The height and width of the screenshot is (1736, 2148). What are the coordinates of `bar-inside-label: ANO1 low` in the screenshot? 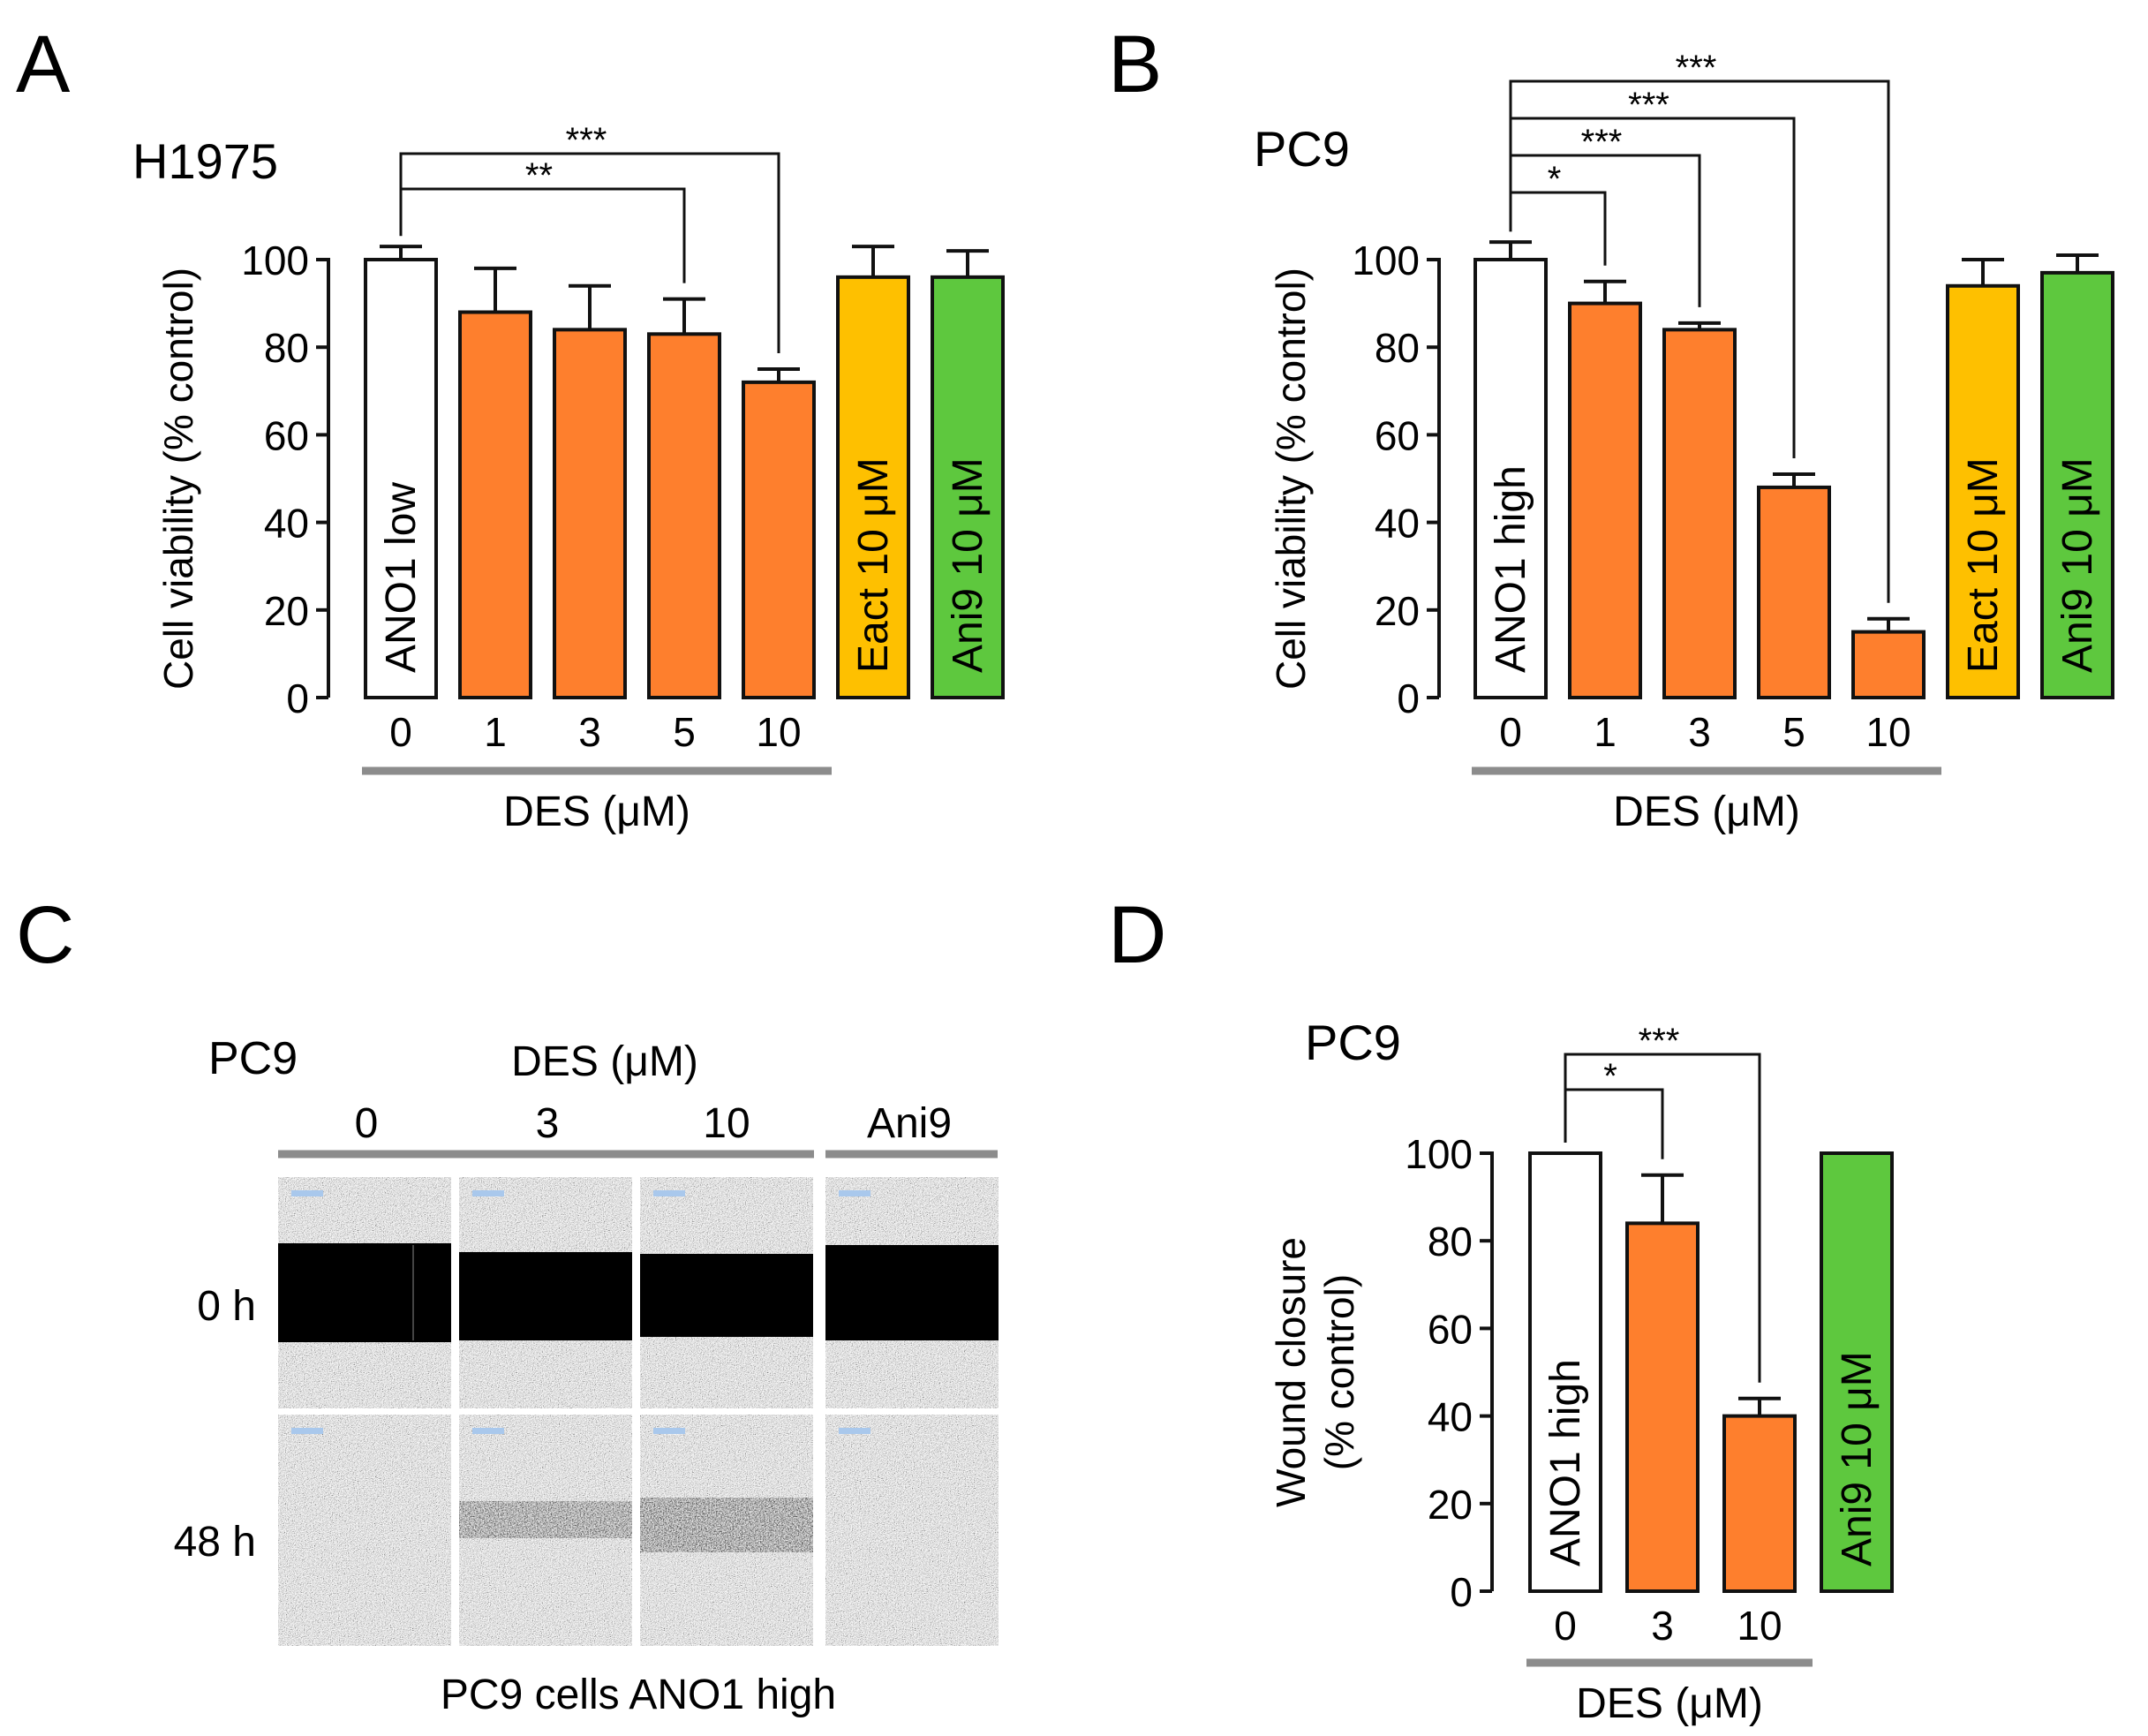 It's located at (402, 577).